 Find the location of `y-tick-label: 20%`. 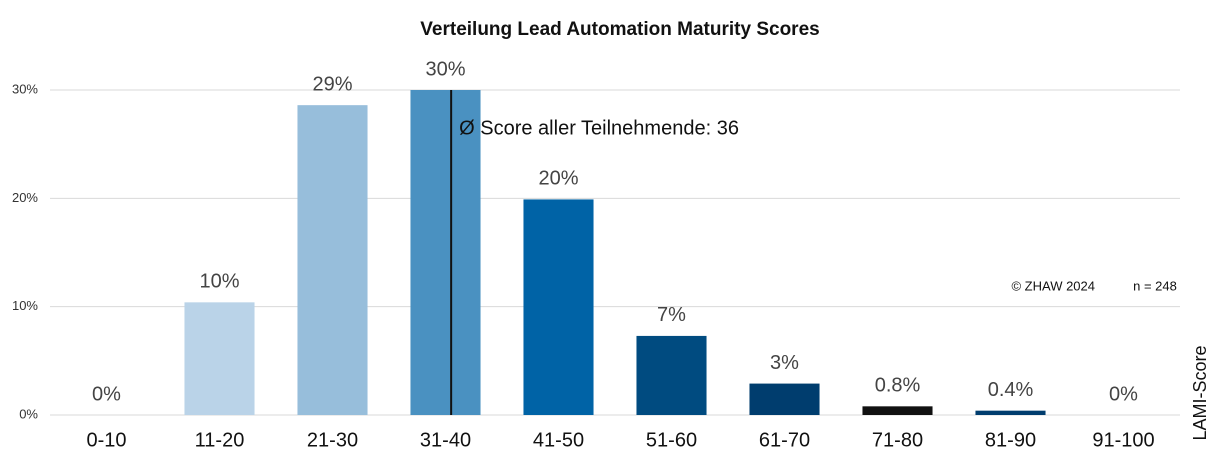

y-tick-label: 20% is located at coordinates (25, 197).